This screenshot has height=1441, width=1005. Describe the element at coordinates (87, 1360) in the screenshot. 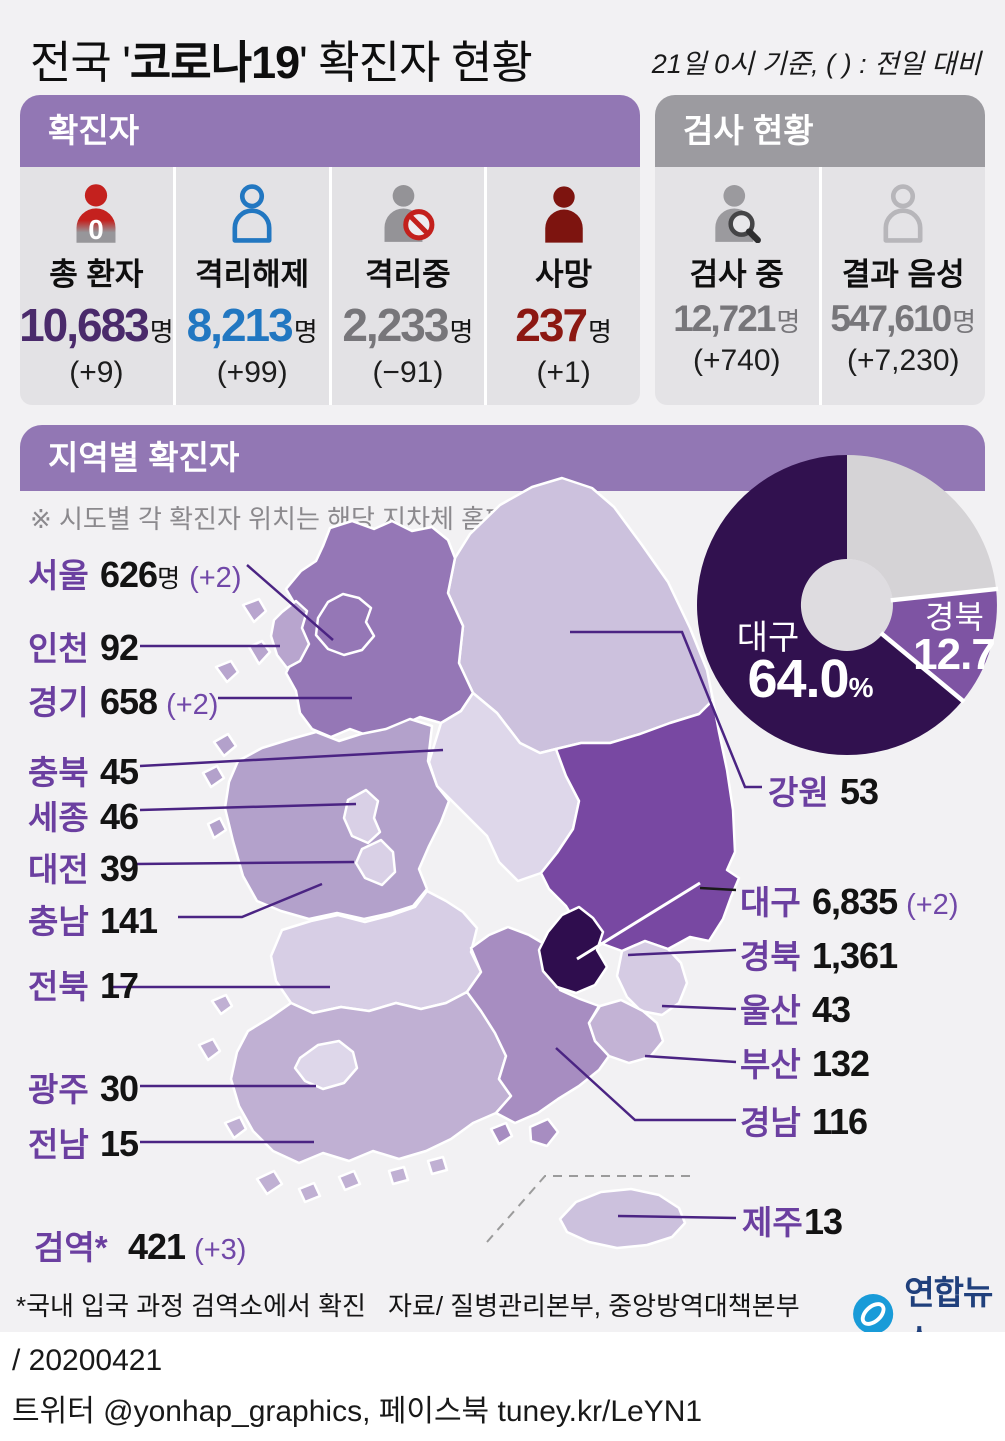

I see `date-line: / 20200421` at that location.